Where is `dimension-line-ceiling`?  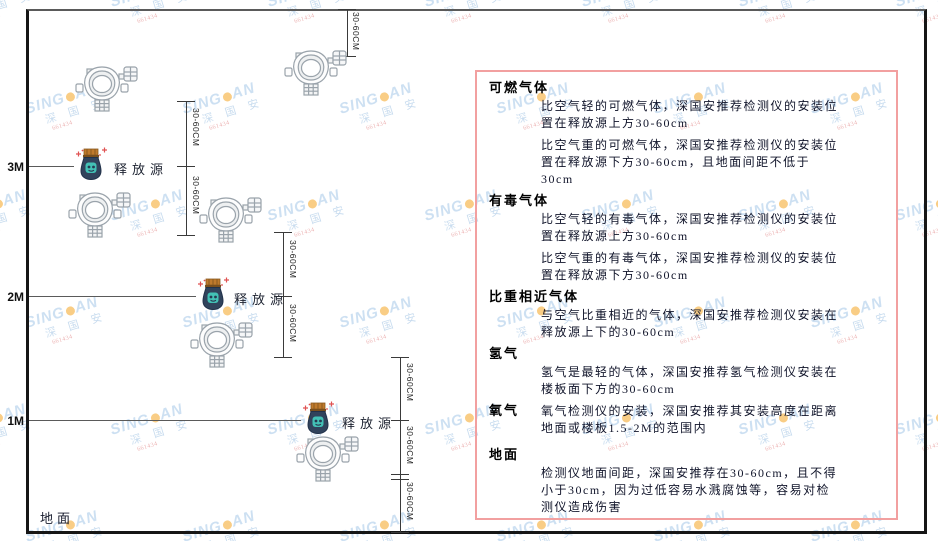 dimension-line-ceiling is located at coordinates (347, 33).